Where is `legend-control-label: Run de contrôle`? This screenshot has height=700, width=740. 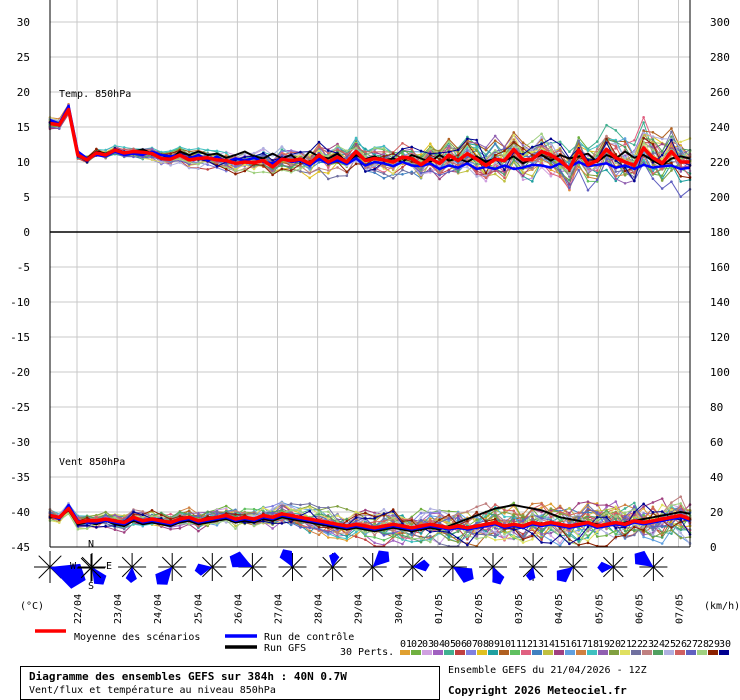 legend-control-label: Run de contrôle is located at coordinates (309, 637).